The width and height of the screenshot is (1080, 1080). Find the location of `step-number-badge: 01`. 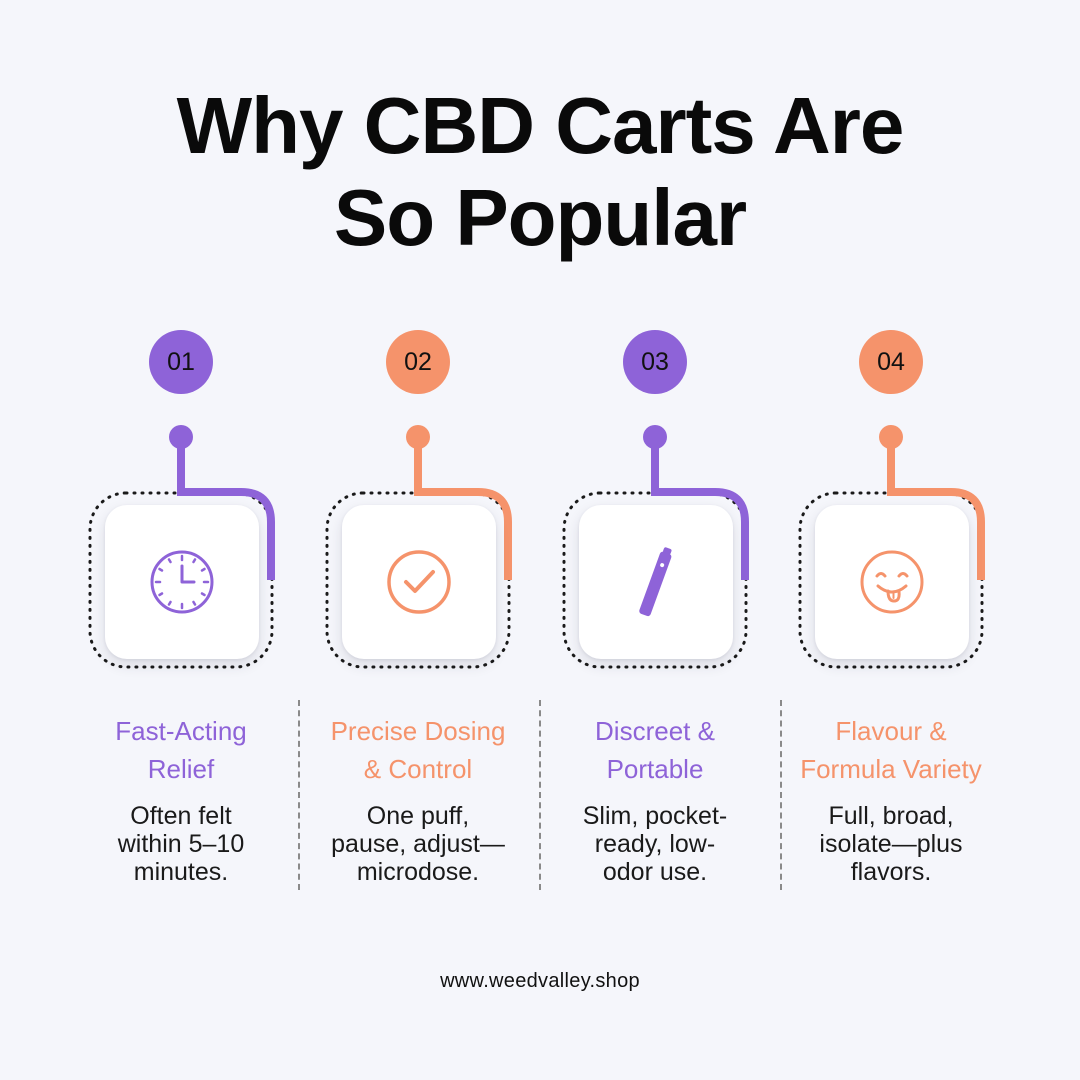

step-number-badge: 01 is located at coordinates (181, 362).